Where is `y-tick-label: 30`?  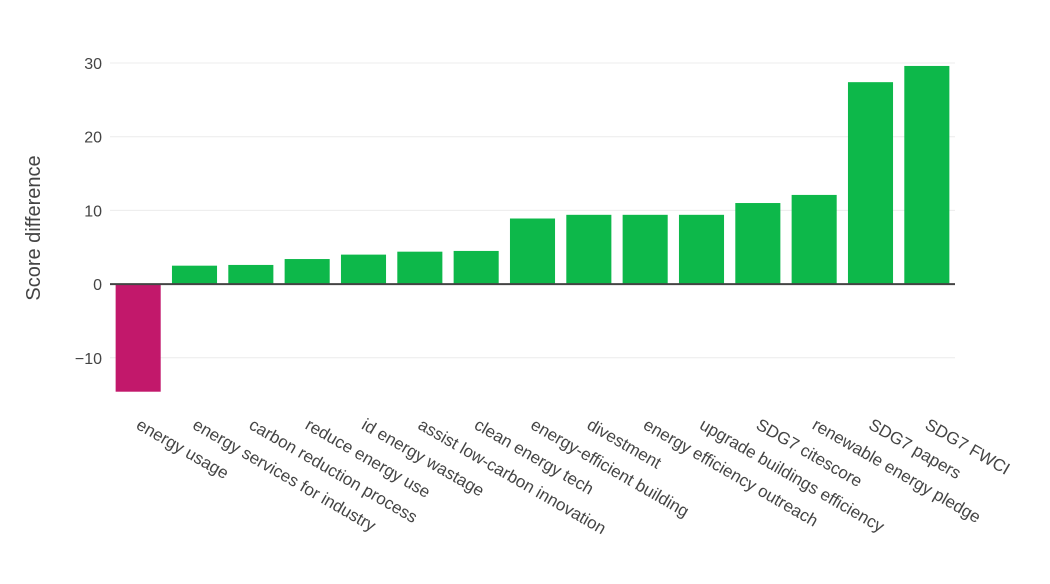 y-tick-label: 30 is located at coordinates (93, 64).